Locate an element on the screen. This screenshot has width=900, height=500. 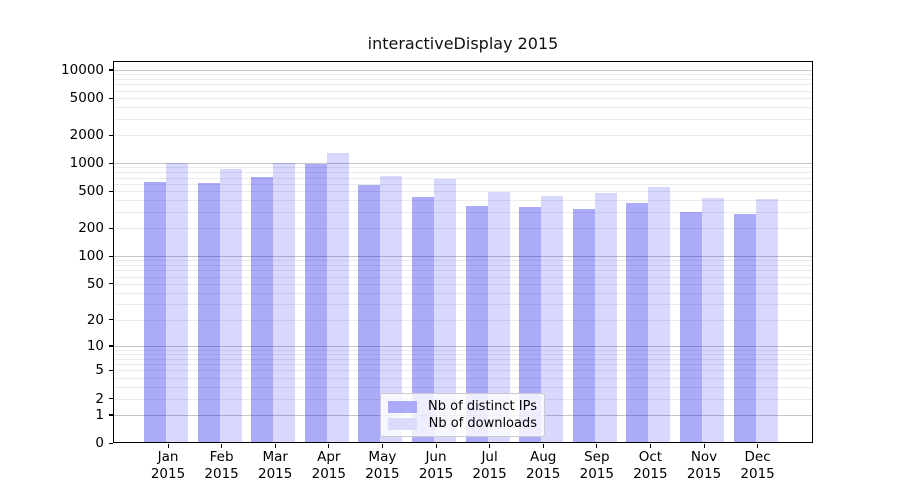
bar-nb-of-downloads-jan is located at coordinates (177, 303).